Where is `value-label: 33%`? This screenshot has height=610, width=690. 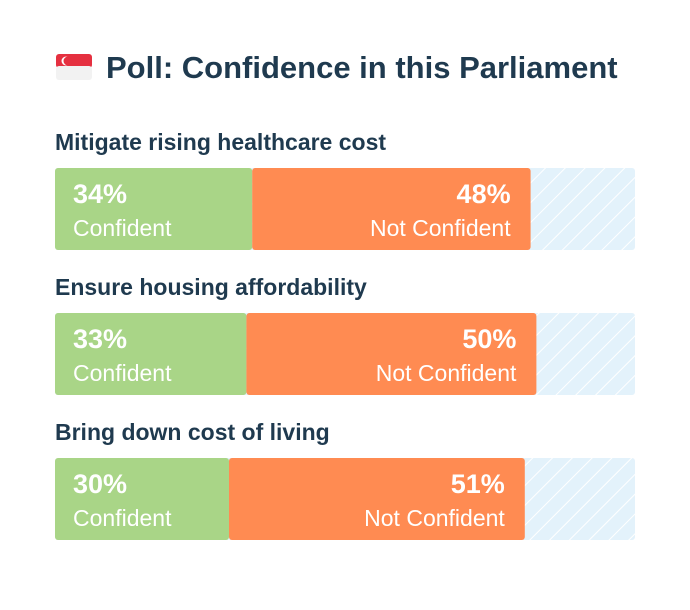
value-label: 33% is located at coordinates (100, 339).